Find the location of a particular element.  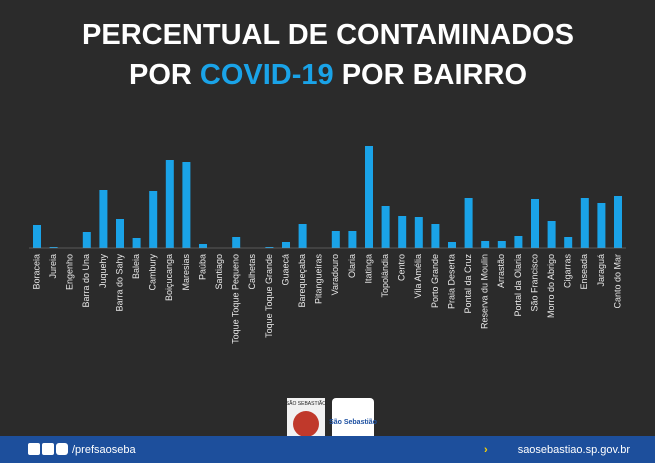

x-tick-label: Porto Grande is located at coordinates (435, 281).